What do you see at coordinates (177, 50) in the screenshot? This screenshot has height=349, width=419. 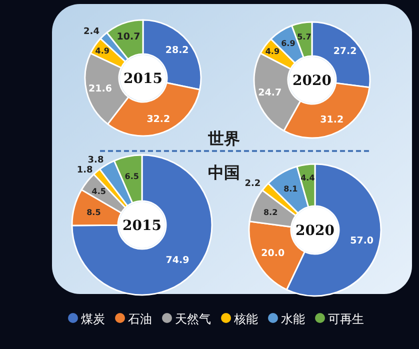 I see `data-label: 28.2` at bounding box center [177, 50].